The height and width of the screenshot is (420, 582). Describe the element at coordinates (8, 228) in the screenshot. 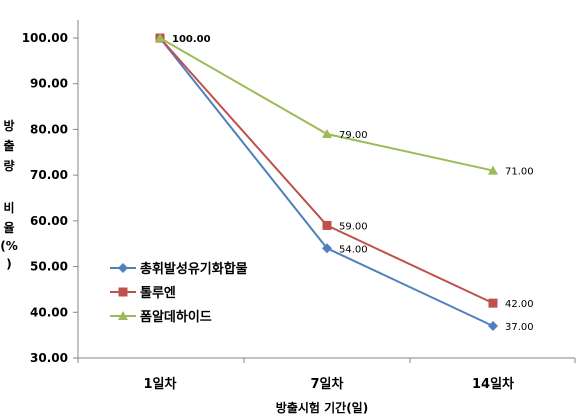

I see `y-axis-title-char: 율` at that location.